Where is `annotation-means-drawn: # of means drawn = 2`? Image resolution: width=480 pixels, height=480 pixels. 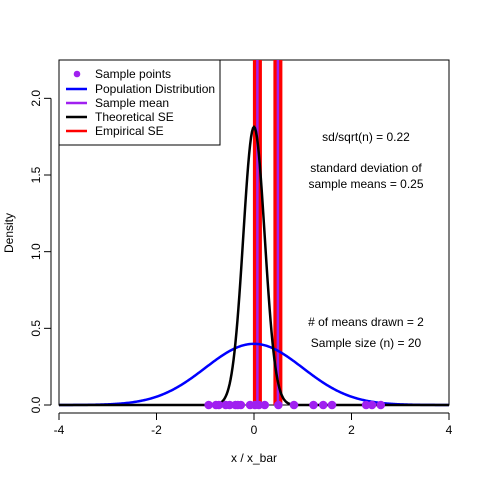 annotation-means-drawn: # of means drawn = 2 is located at coordinates (366, 322).